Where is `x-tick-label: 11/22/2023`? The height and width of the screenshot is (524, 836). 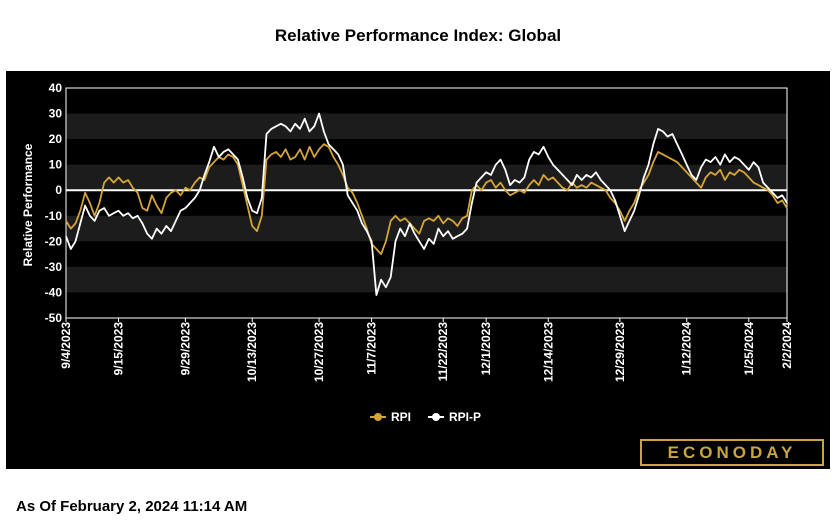
x-tick-label: 11/22/2023 is located at coordinates (443, 352).